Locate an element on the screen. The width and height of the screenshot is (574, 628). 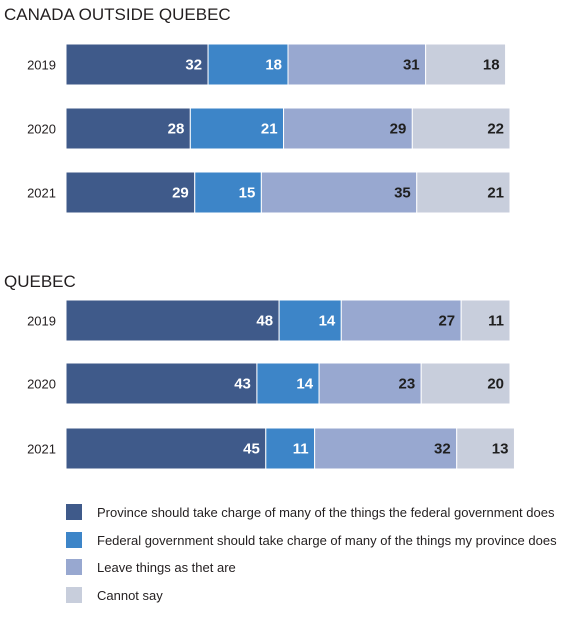
value-label: 28 is located at coordinates (176, 129).